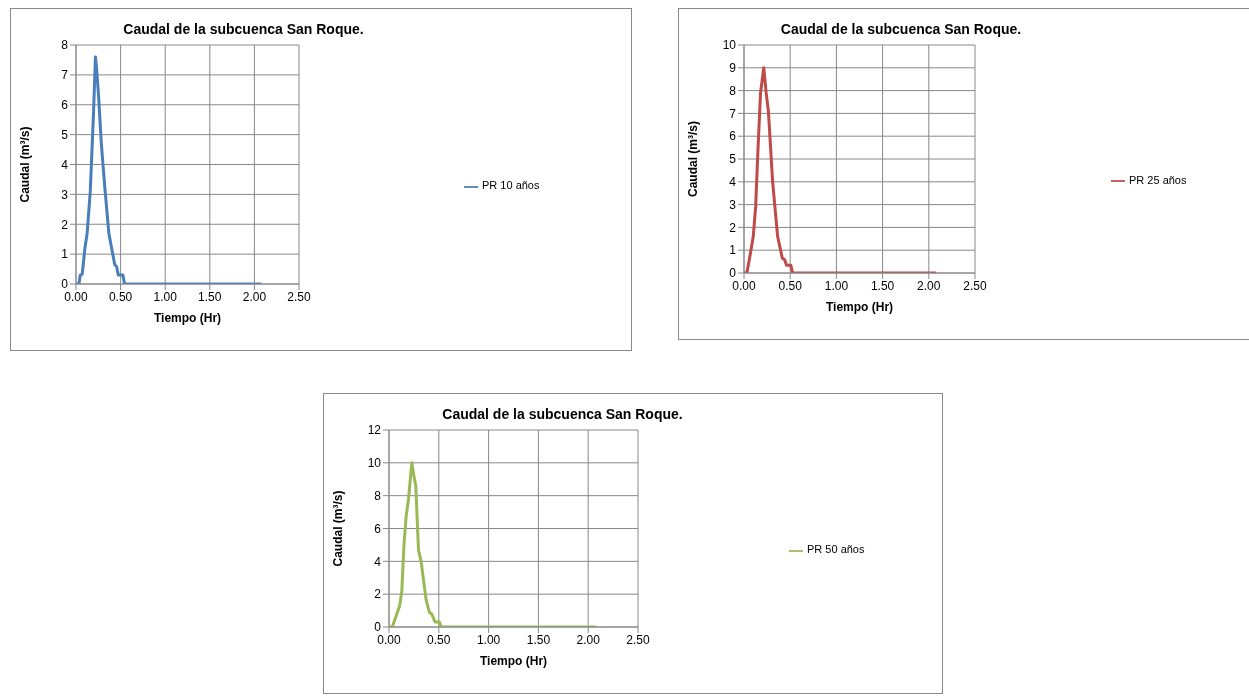  What do you see at coordinates (374, 430) in the screenshot?
I see `y-tick-label: 12` at bounding box center [374, 430].